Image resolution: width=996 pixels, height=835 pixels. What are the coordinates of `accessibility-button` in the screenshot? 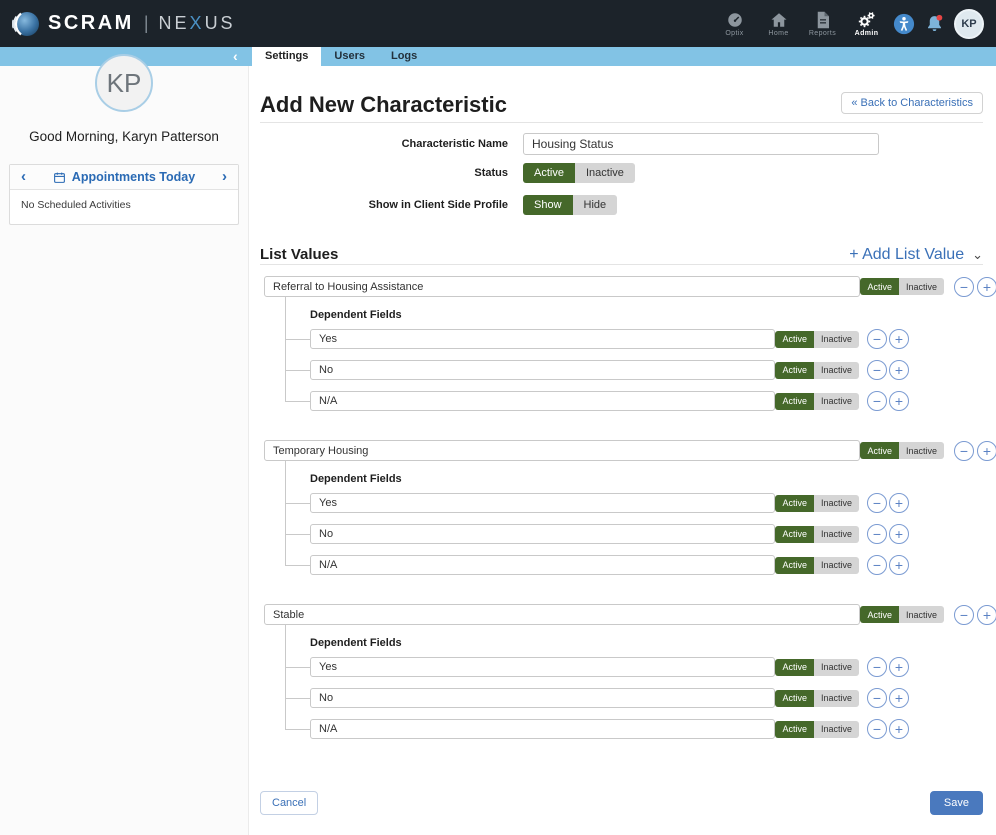 It's located at (904, 24).